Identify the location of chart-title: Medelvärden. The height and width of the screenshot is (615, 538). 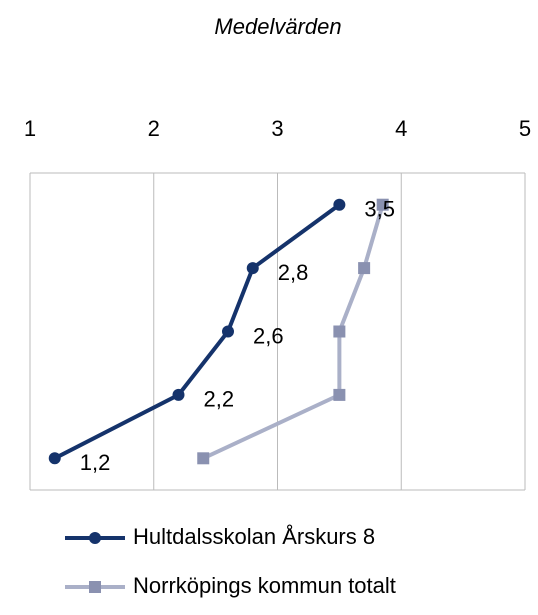
(277, 26).